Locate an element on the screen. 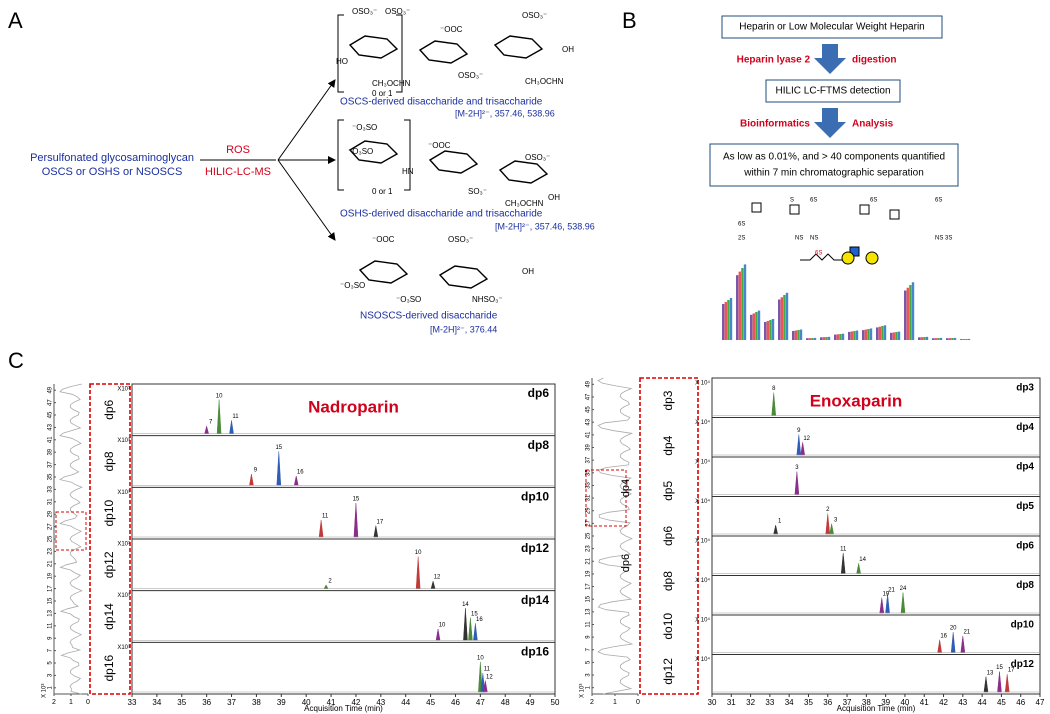  strip-trace is located at coordinates (71, 539).